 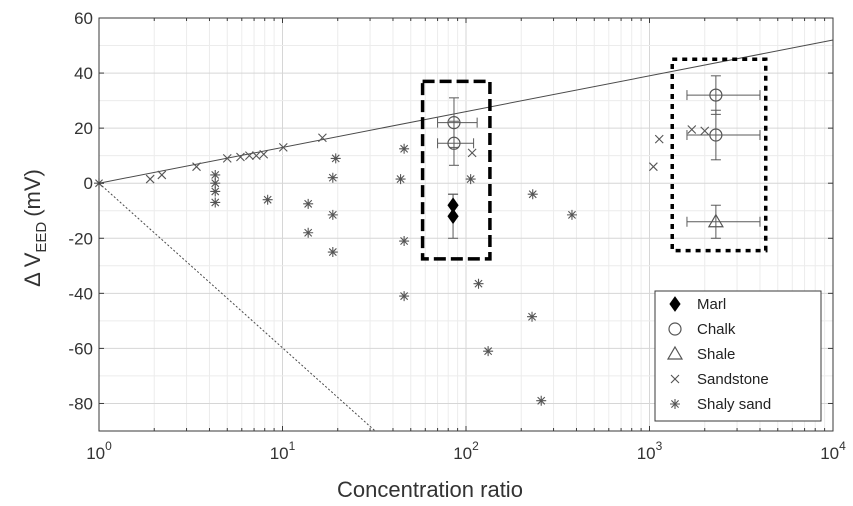 I want to click on legend-box, so click(x=738, y=356).